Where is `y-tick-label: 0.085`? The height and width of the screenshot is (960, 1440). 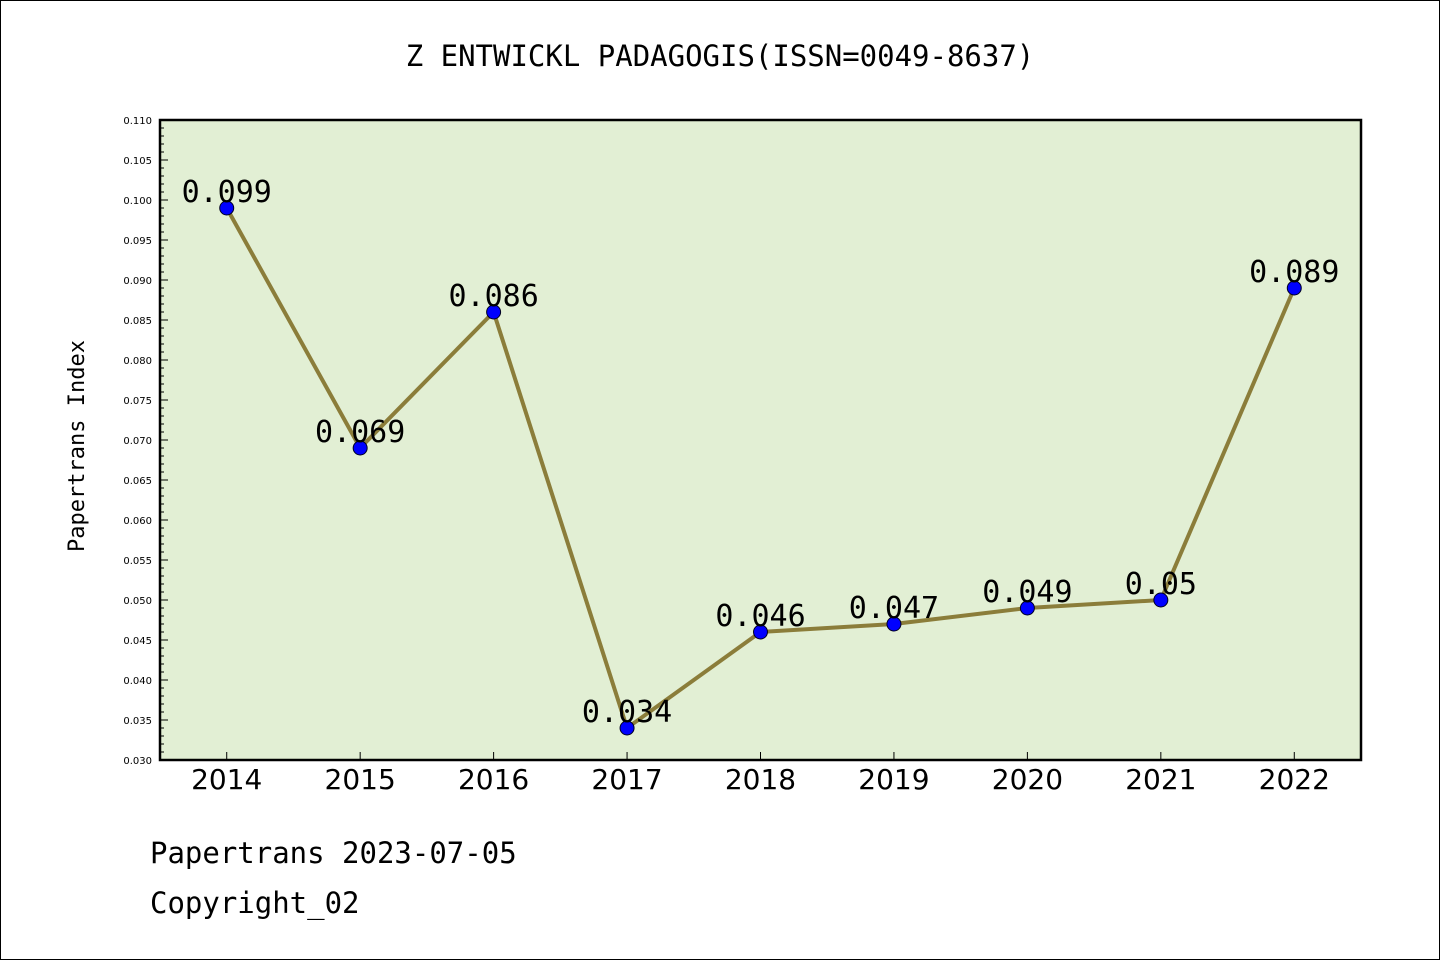 y-tick-label: 0.085 is located at coordinates (137, 321).